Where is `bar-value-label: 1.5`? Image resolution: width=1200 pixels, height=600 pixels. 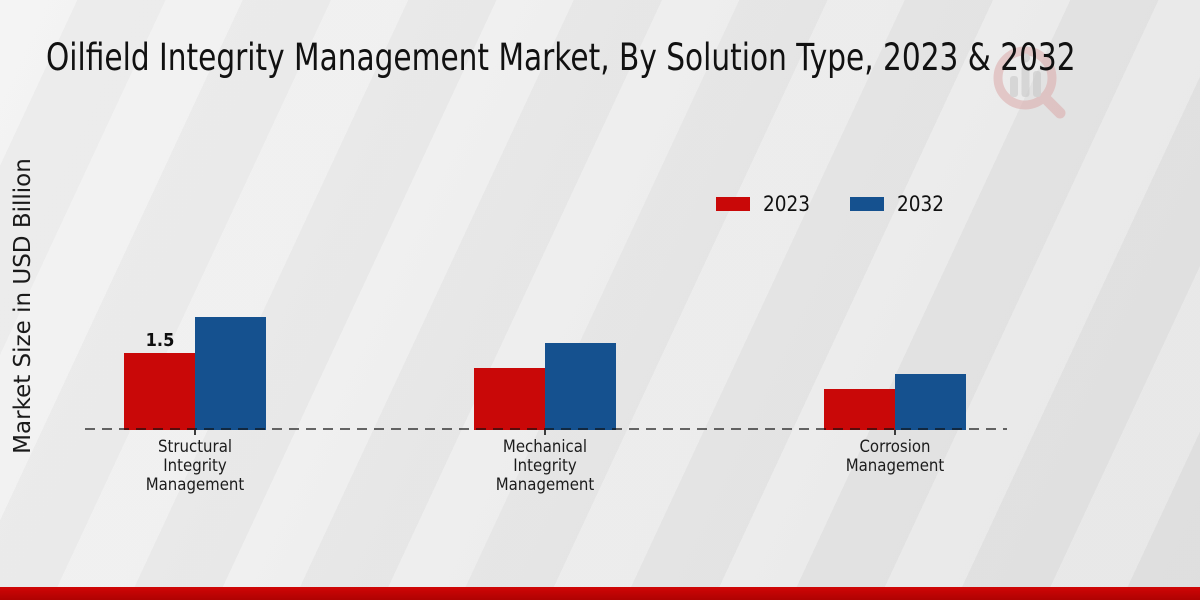 bar-value-label: 1.5 is located at coordinates (159, 340).